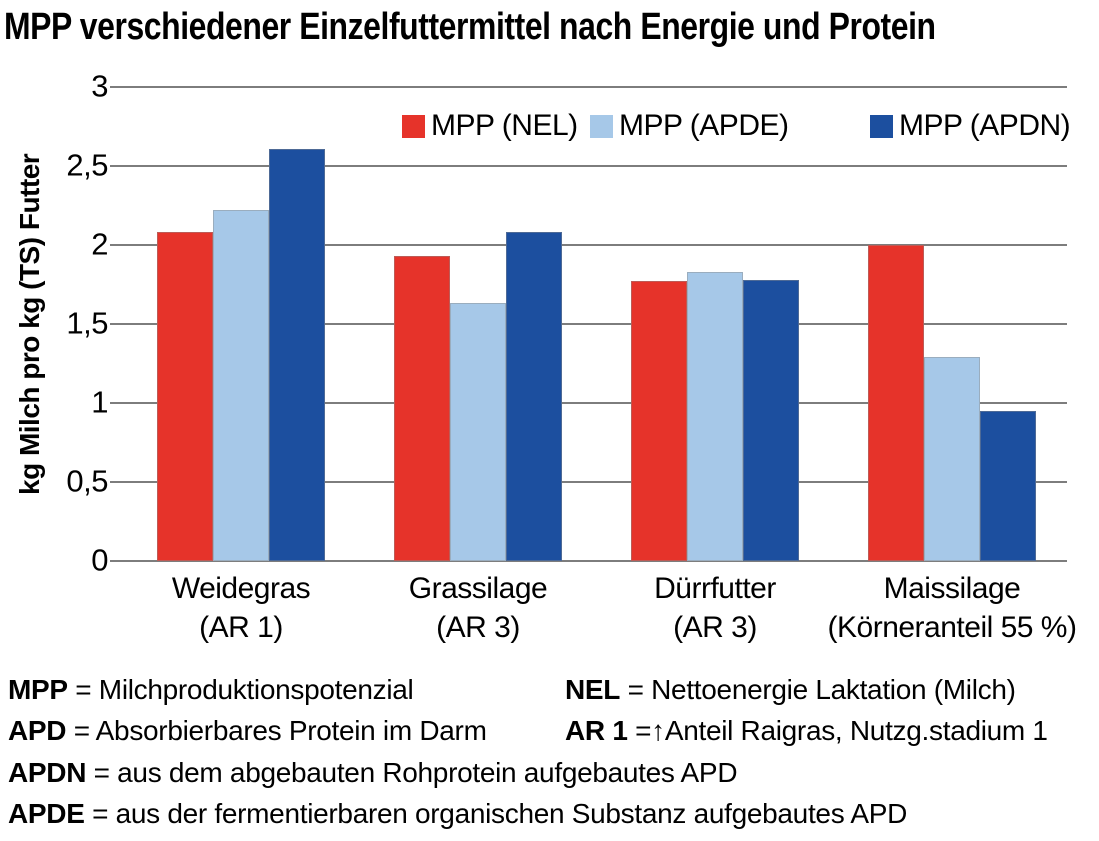 The width and height of the screenshot is (1099, 841). I want to click on legend-label-apde: MPP (APDE), so click(704, 125).